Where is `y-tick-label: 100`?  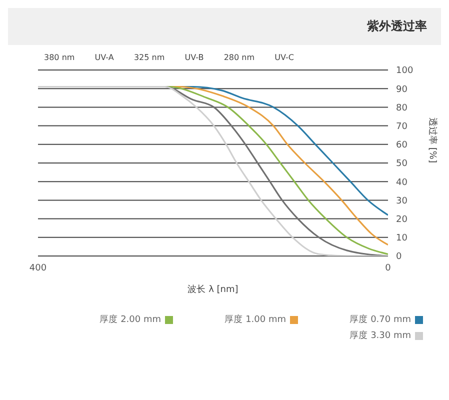
y-tick-label: 100 is located at coordinates (405, 71).